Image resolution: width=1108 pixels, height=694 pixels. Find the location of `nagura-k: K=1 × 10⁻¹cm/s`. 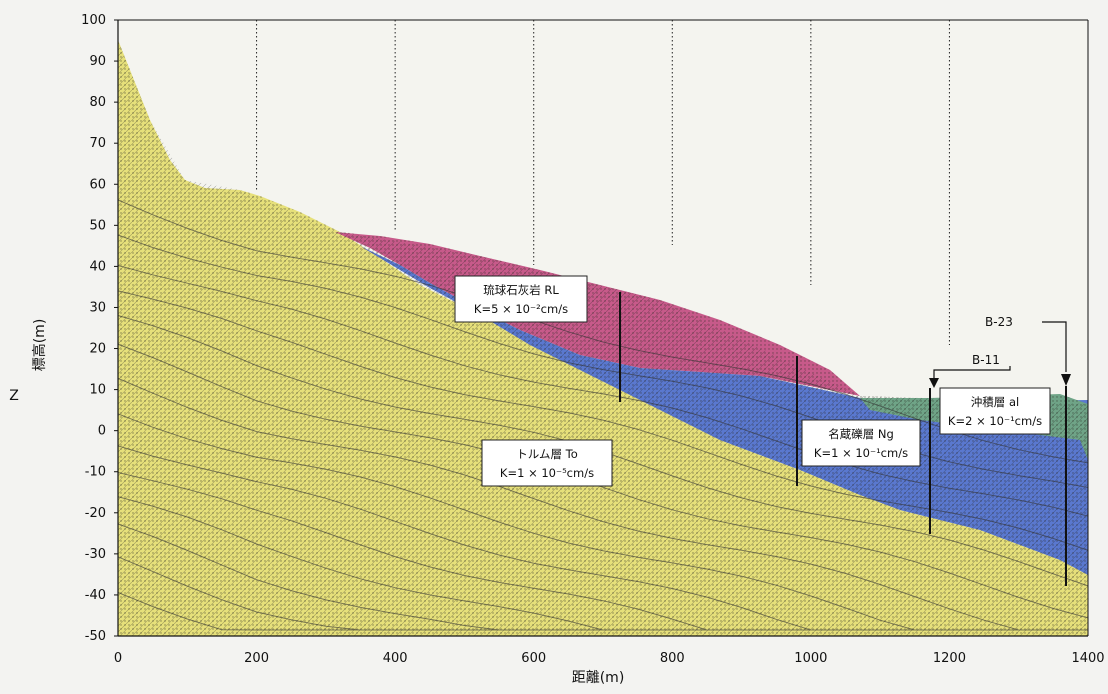

nagura-k: K=1 × 10⁻¹cm/s is located at coordinates (861, 453).